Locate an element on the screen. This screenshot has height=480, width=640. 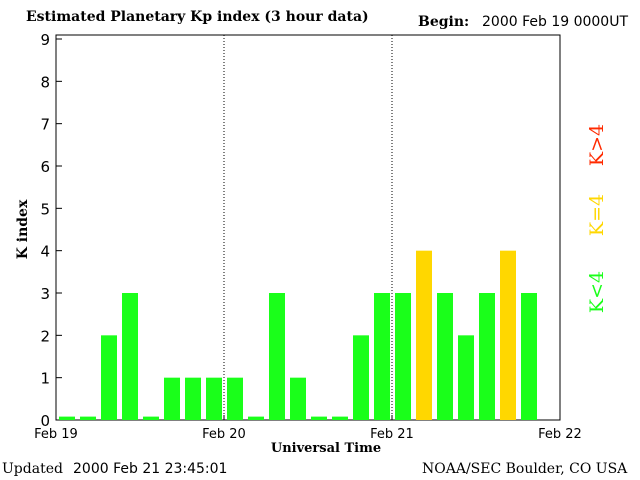
legend-label: K<4 is located at coordinates (597, 292).